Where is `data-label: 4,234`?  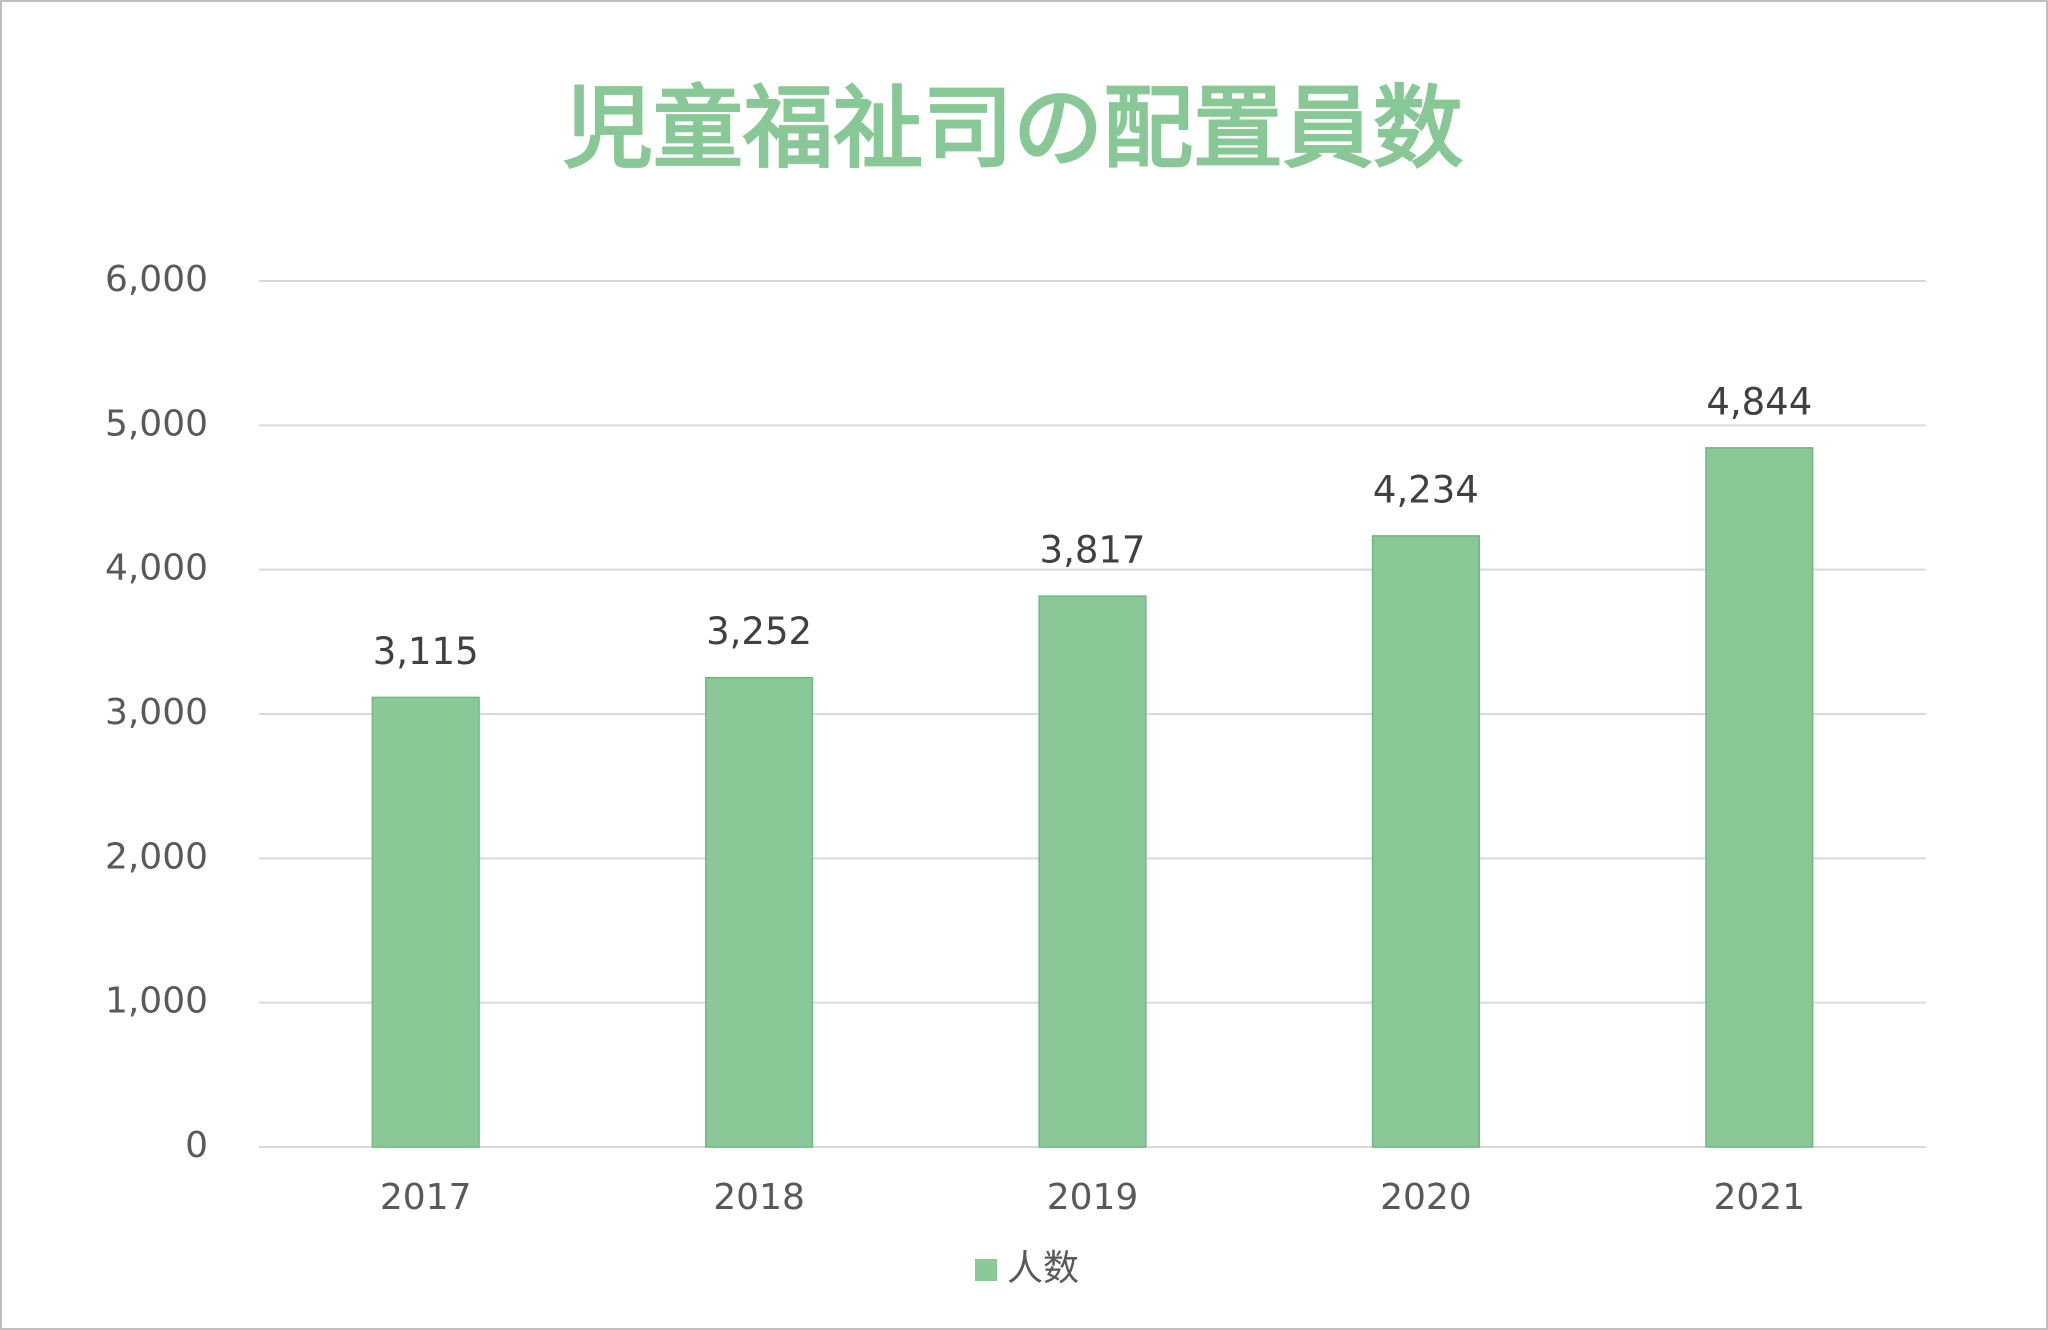 data-label: 4,234 is located at coordinates (1426, 489).